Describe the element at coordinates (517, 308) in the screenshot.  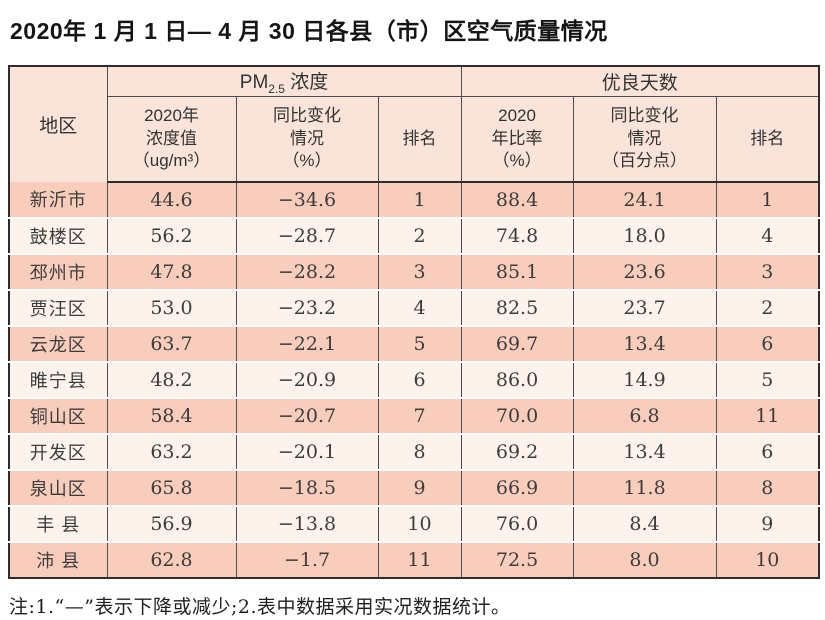
I see `cell-good-ratio: 82.5` at that location.